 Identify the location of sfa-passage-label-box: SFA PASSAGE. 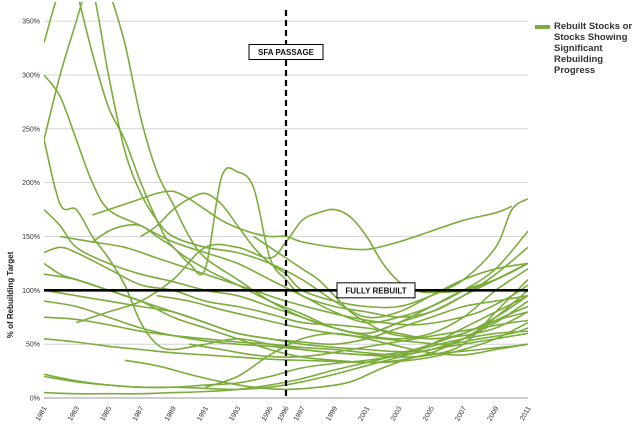
(286, 52).